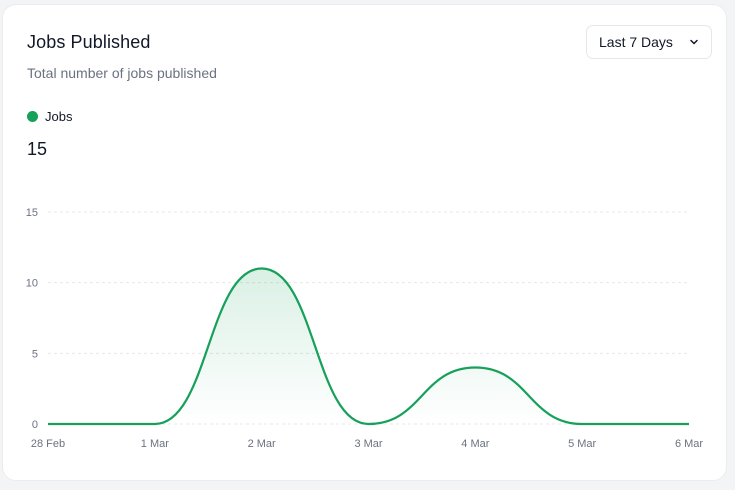  Describe the element at coordinates (262, 444) in the screenshot. I see `x-tick-label: 2 Mar` at that location.